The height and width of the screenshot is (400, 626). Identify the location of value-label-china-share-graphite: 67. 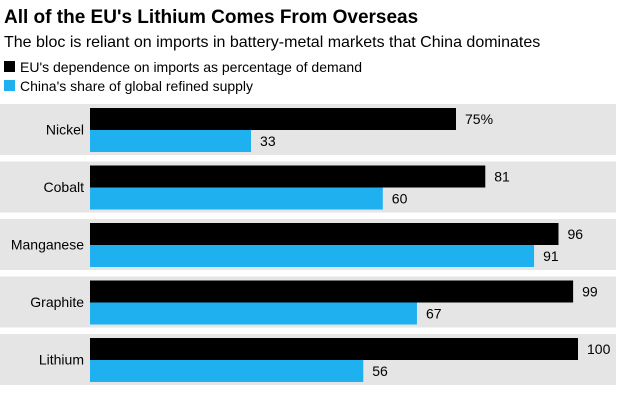
(434, 314).